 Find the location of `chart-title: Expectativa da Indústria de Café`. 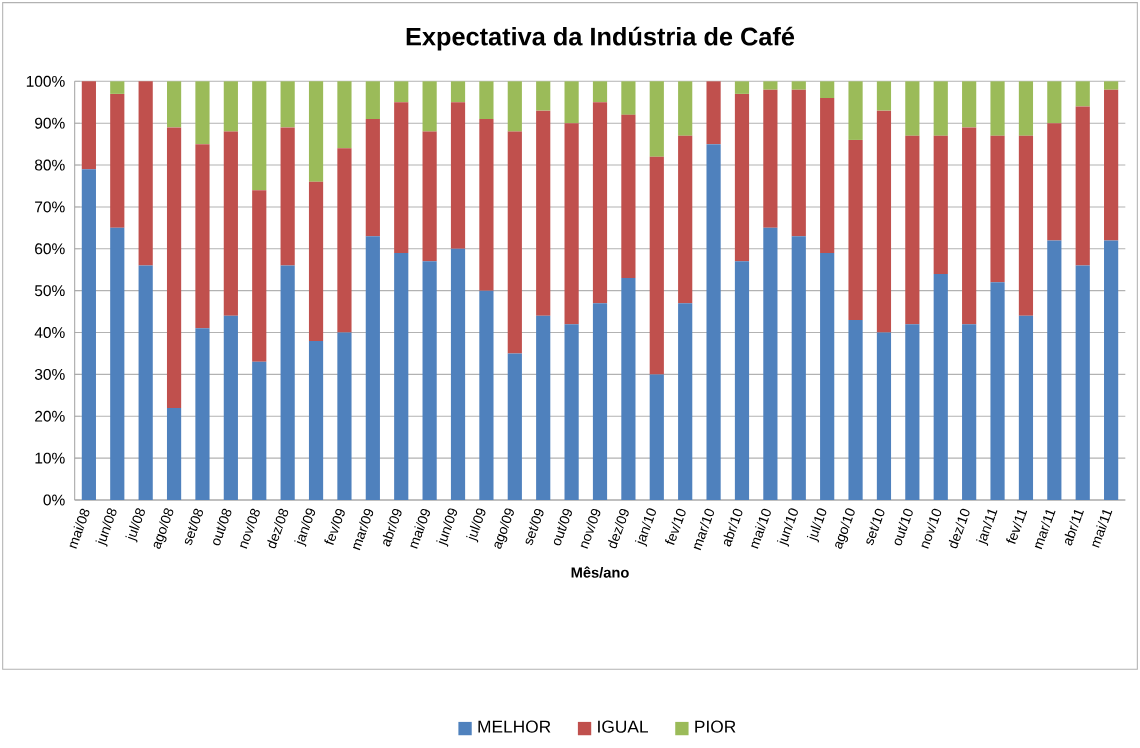

chart-title: Expectativa da Indústria de Café is located at coordinates (600, 39).